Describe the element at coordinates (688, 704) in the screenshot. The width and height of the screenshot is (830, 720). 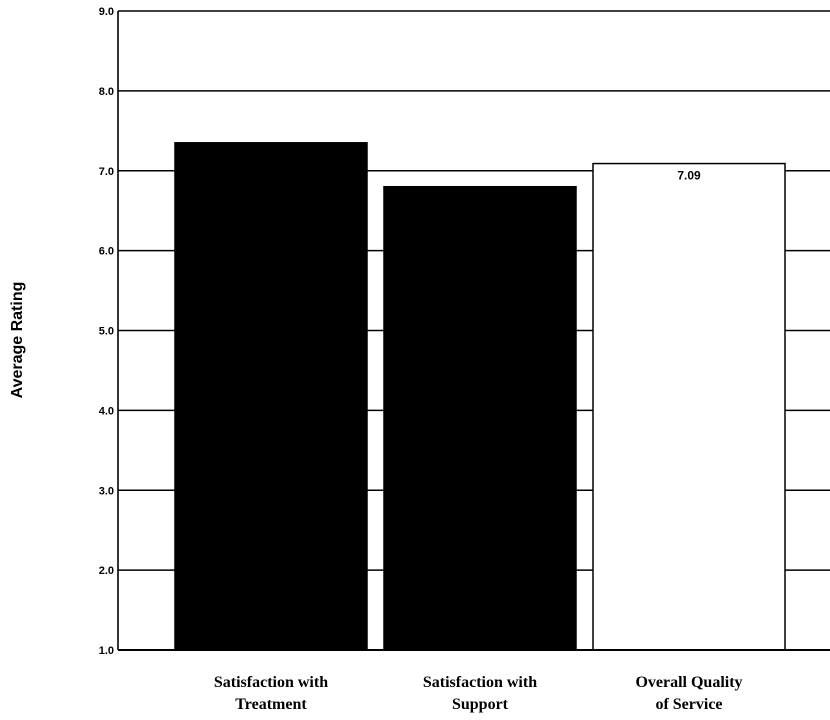
I see `category-label: of Service` at that location.